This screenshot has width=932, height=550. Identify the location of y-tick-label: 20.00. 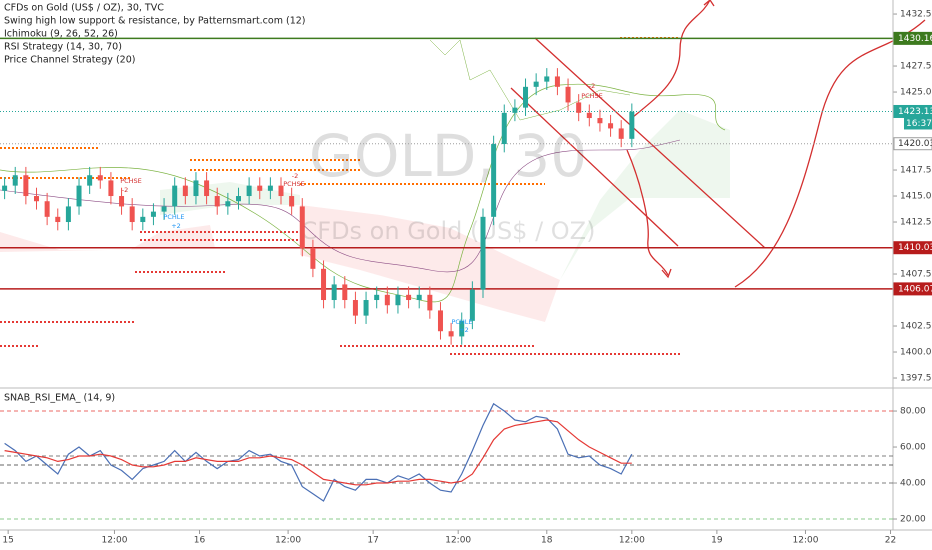
(913, 520).